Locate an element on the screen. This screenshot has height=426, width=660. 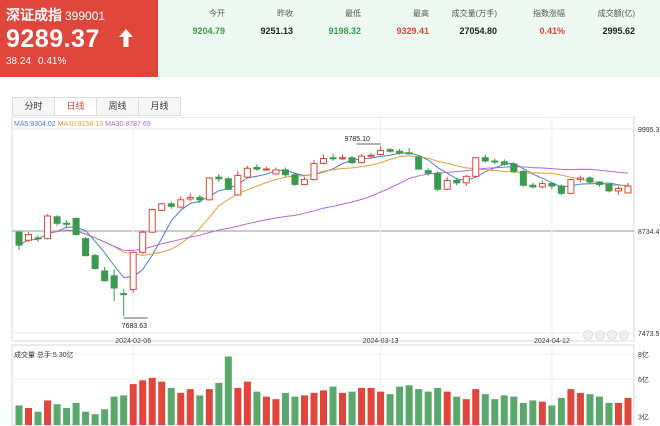
stat-value: 9204.79 is located at coordinates (208, 31).